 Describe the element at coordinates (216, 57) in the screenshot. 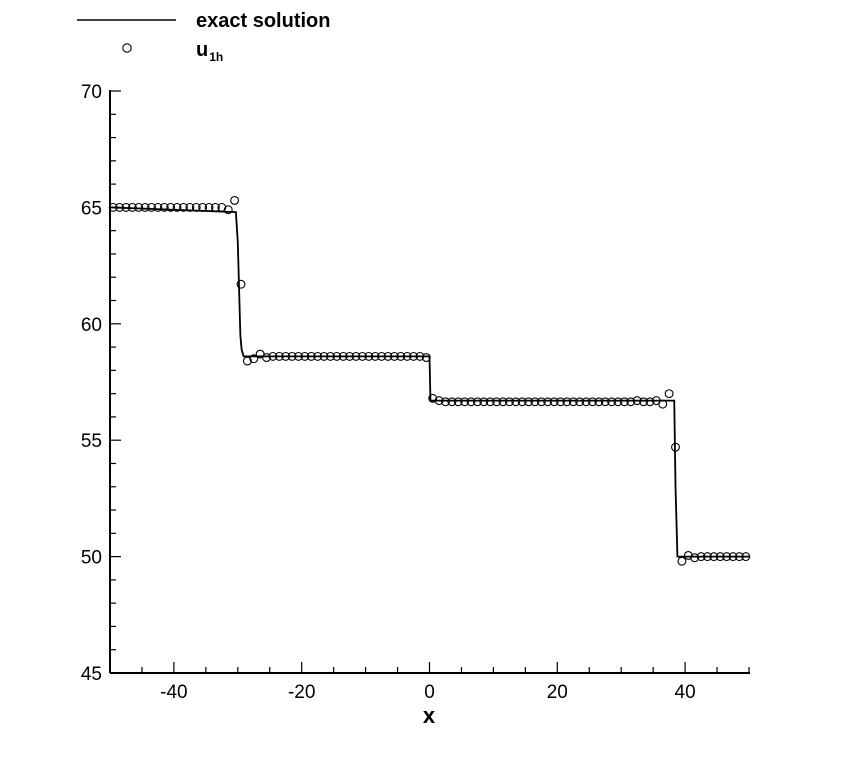

I see `legend-label-u-subscript: 1h` at that location.